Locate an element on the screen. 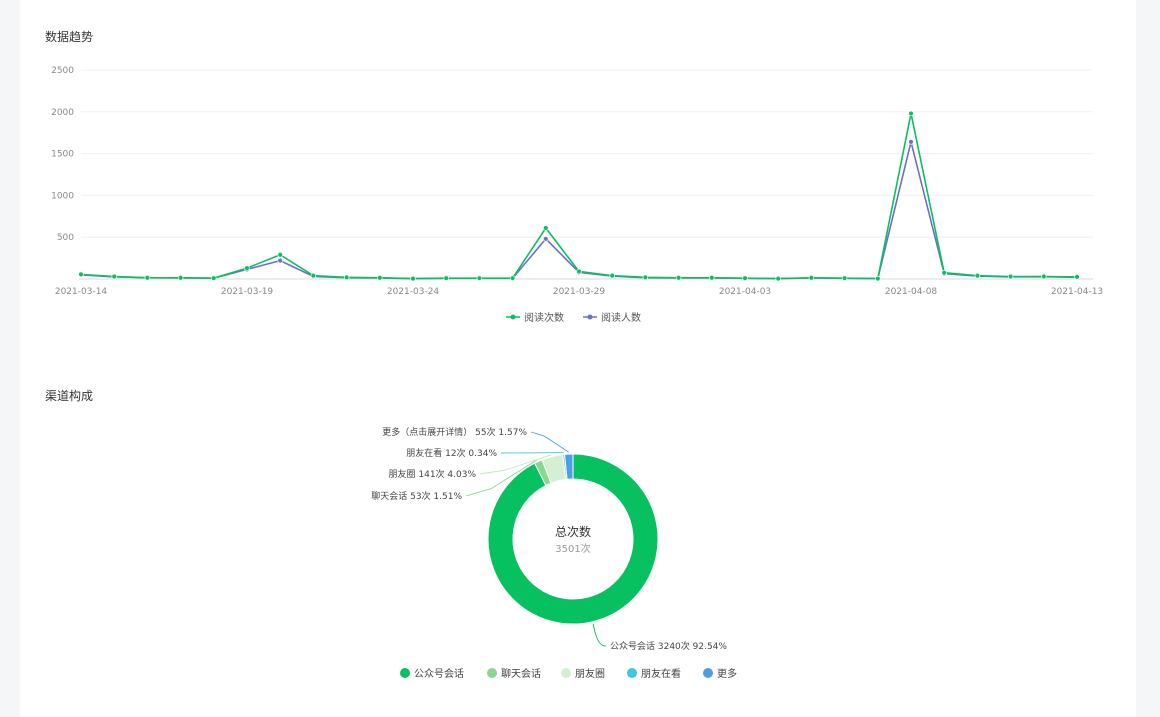  legend-item-4: 朋友在看 is located at coordinates (661, 673).